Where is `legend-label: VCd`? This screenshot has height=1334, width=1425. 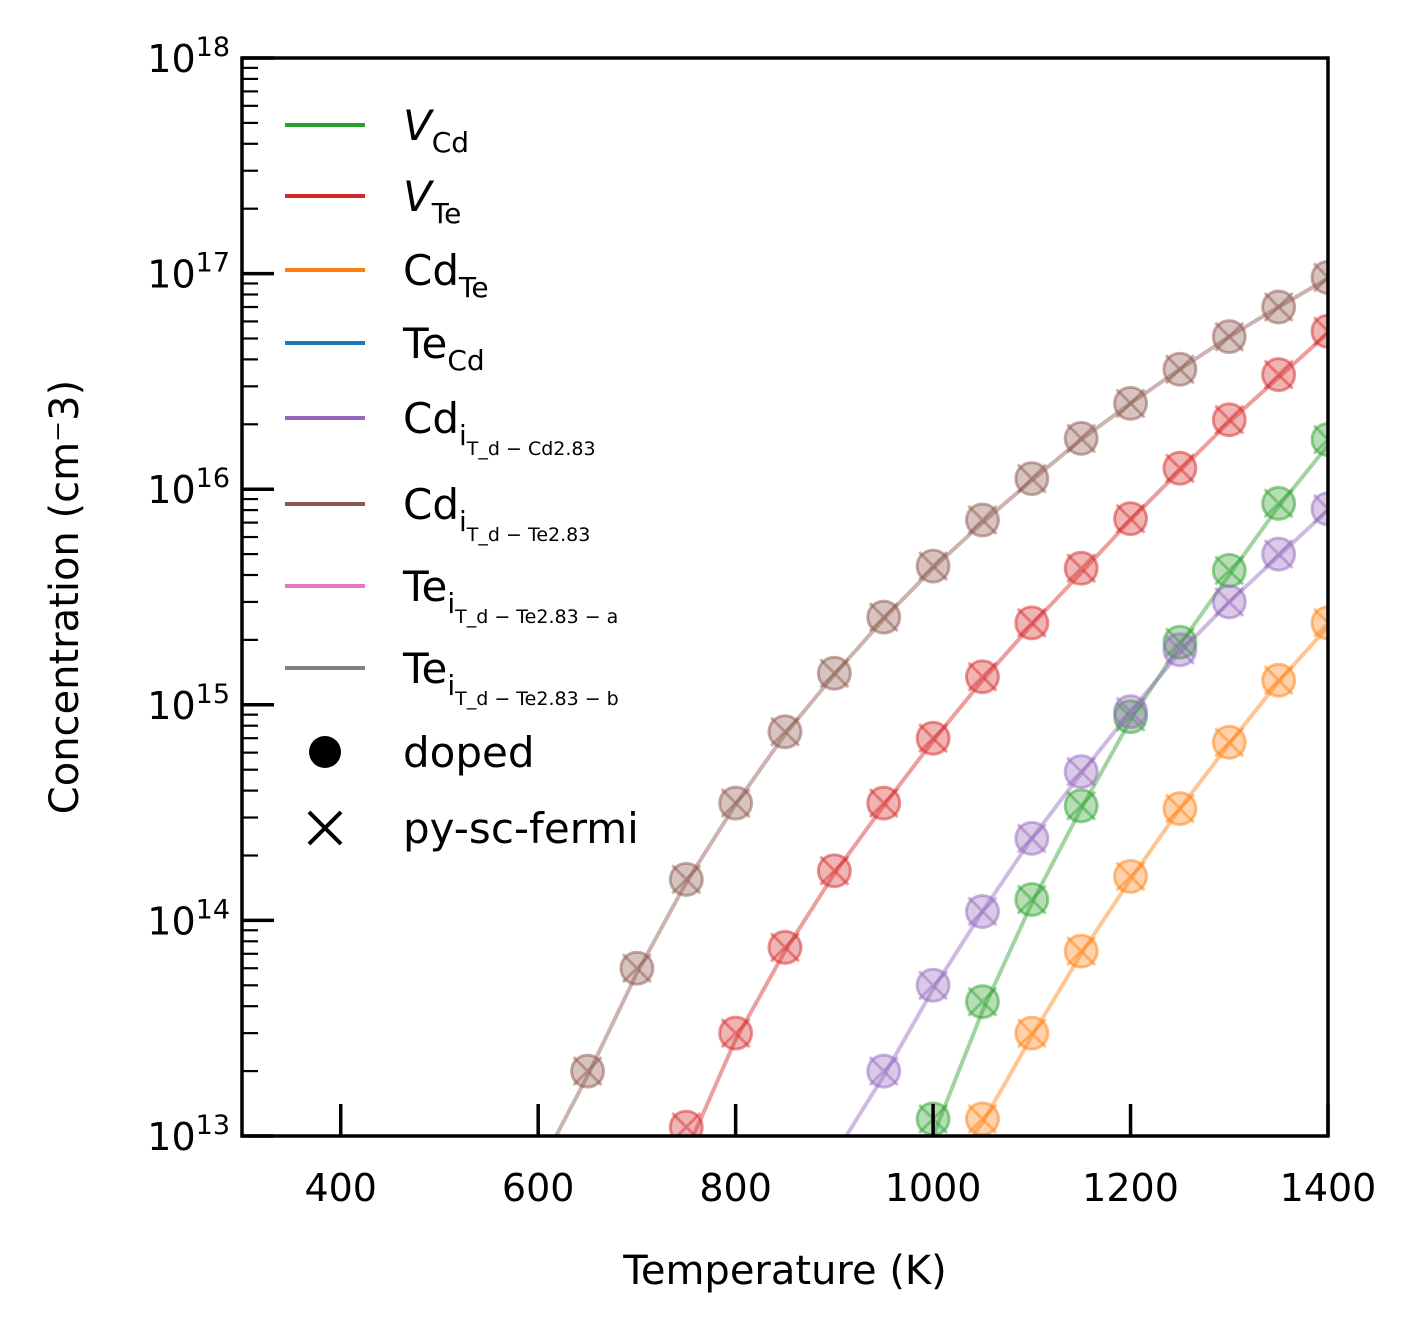
legend-label: VCd is located at coordinates (436, 130).